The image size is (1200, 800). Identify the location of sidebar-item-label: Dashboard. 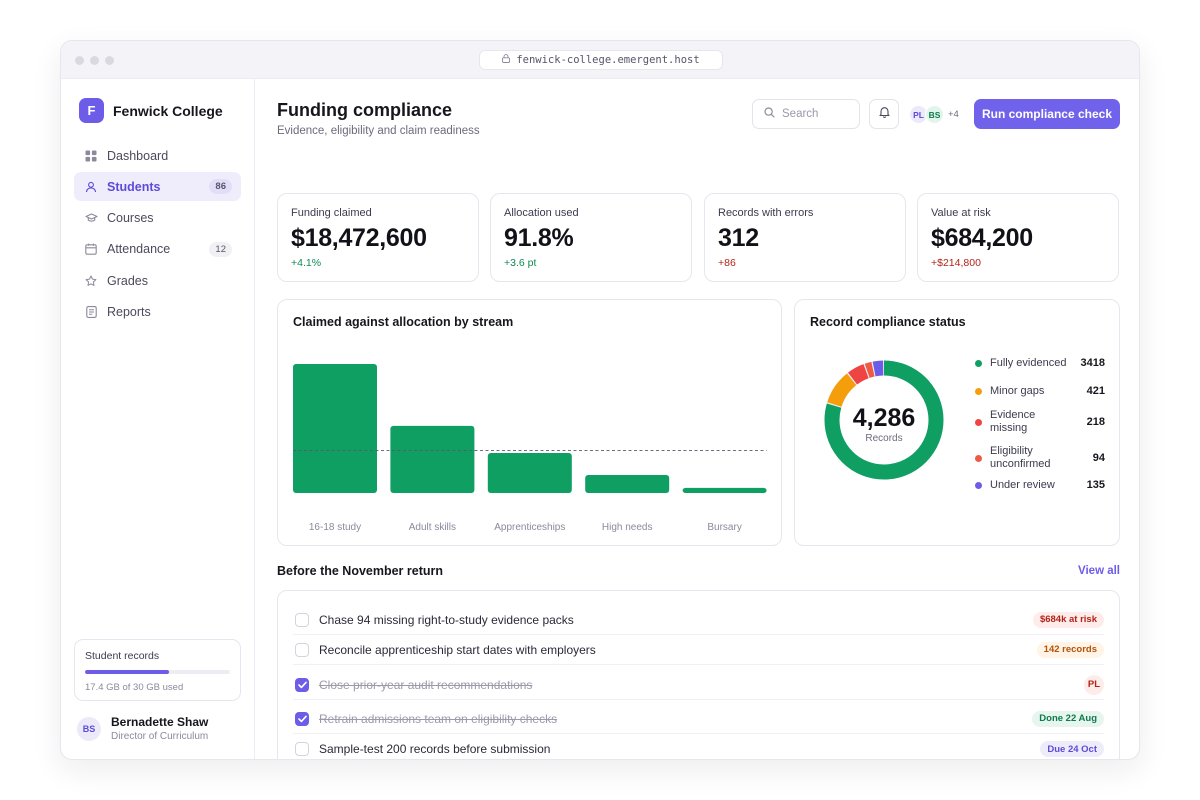
(138, 155).